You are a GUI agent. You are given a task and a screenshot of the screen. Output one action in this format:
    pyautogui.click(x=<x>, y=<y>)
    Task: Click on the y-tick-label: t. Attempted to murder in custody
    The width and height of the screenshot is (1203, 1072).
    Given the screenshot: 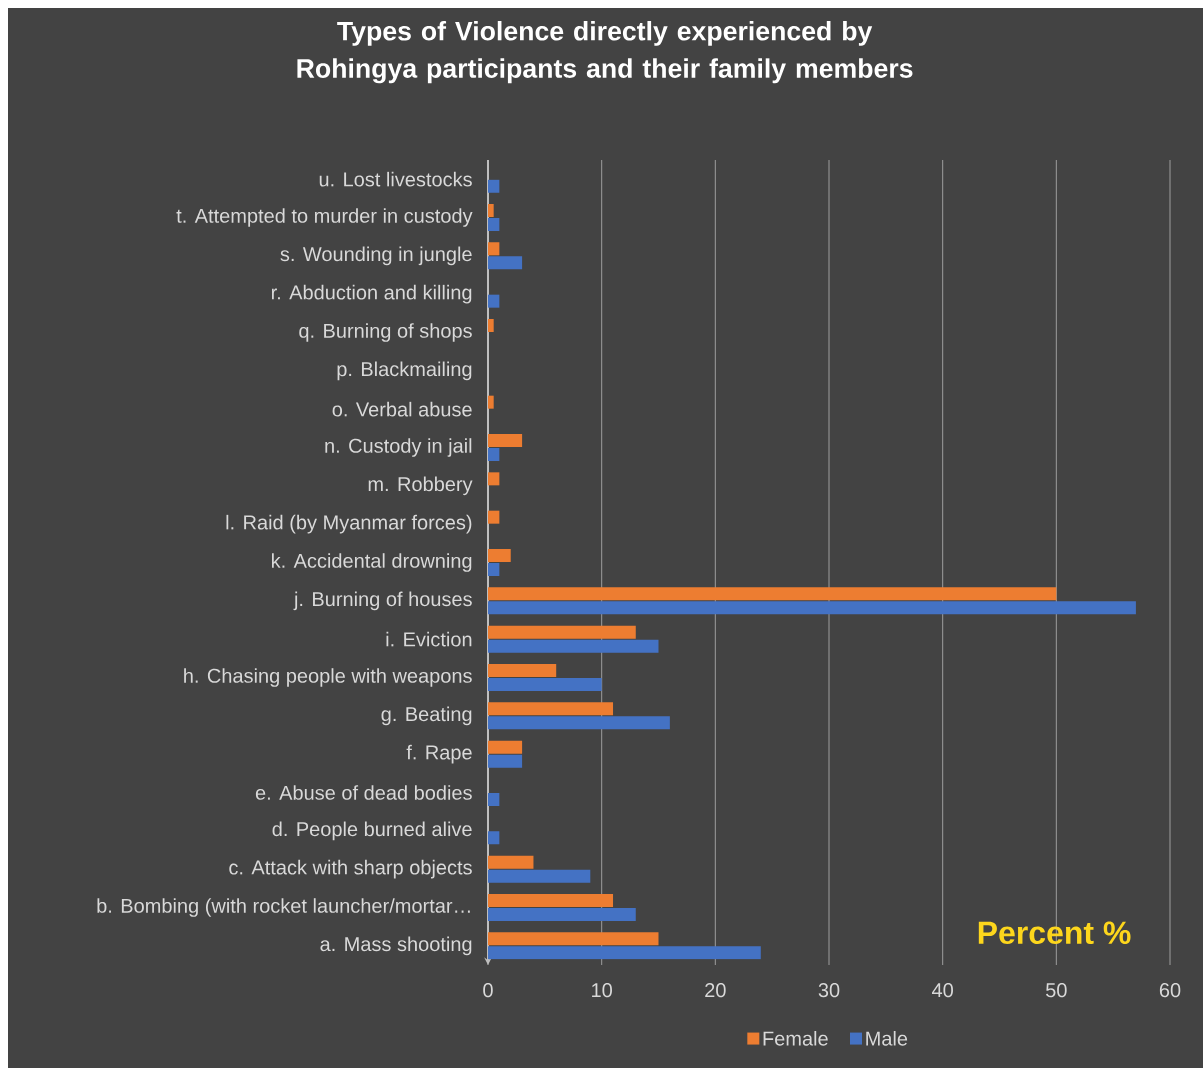 What is the action you would take?
    pyautogui.click(x=324, y=217)
    